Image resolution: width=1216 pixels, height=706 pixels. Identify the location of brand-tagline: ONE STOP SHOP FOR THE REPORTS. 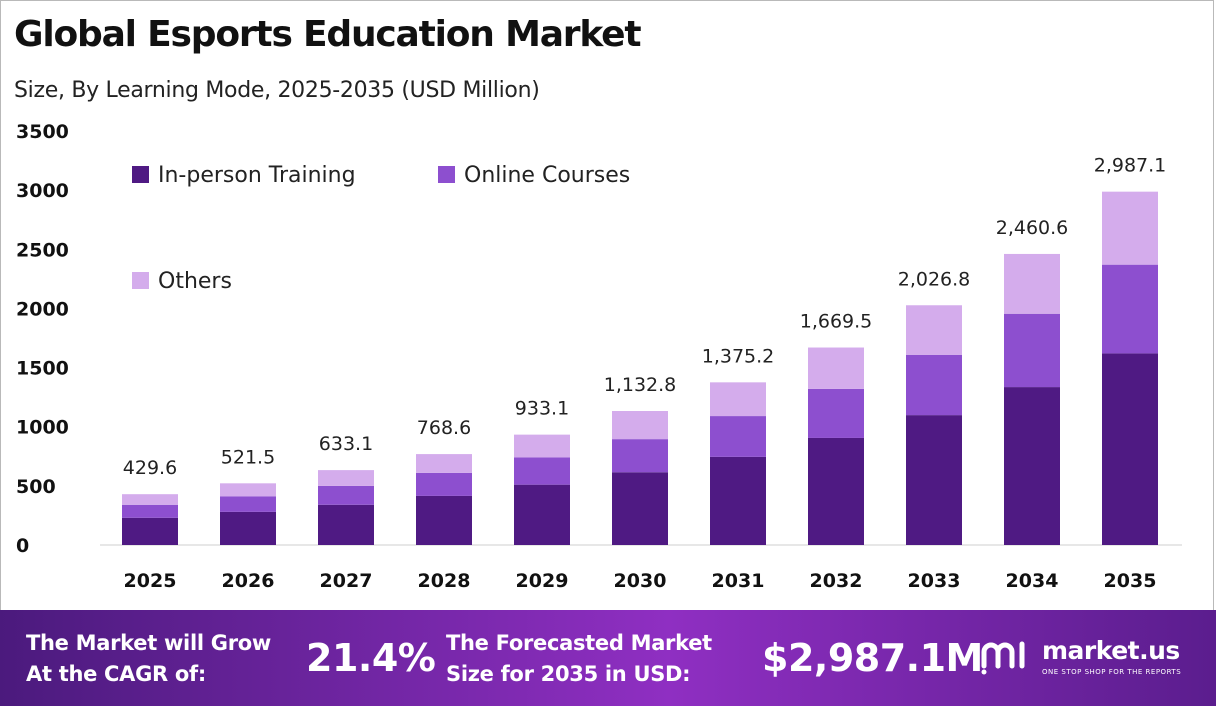
(1112, 672).